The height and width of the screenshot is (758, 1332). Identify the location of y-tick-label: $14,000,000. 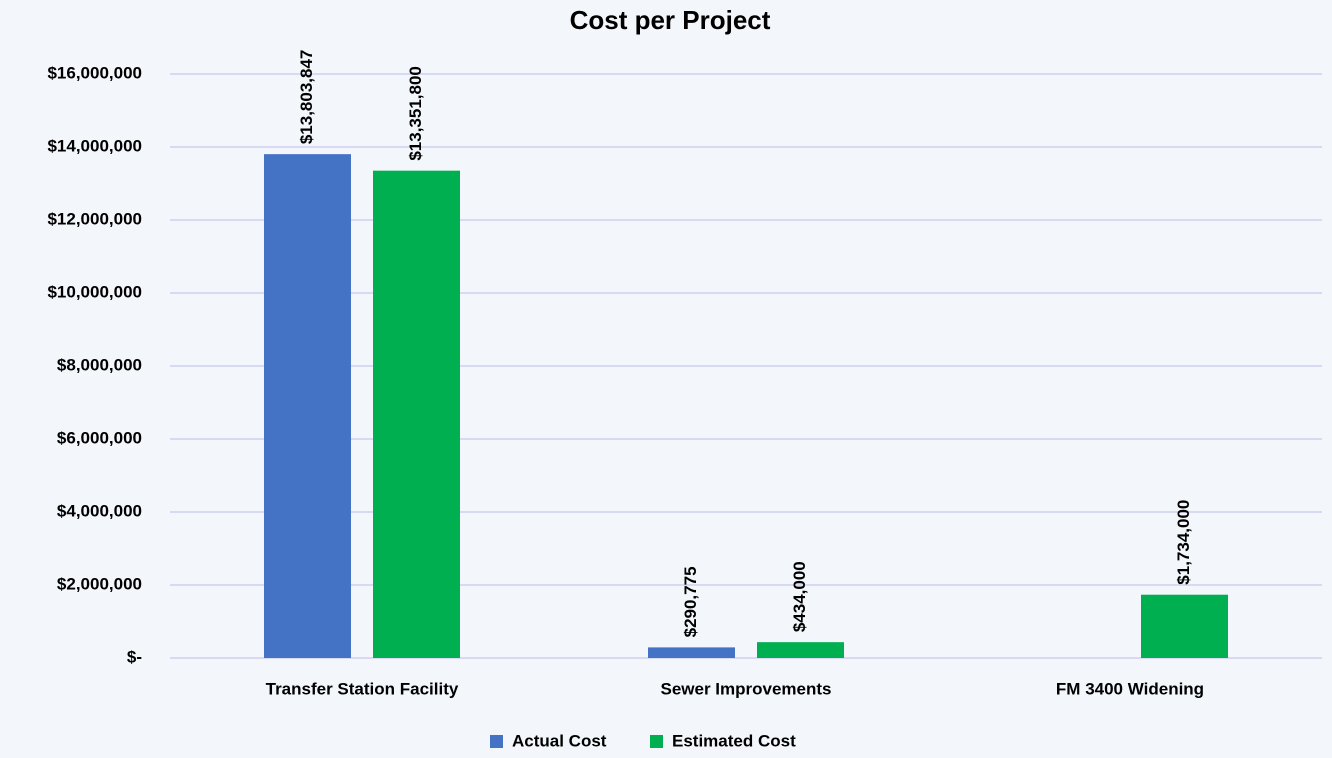
(94, 145).